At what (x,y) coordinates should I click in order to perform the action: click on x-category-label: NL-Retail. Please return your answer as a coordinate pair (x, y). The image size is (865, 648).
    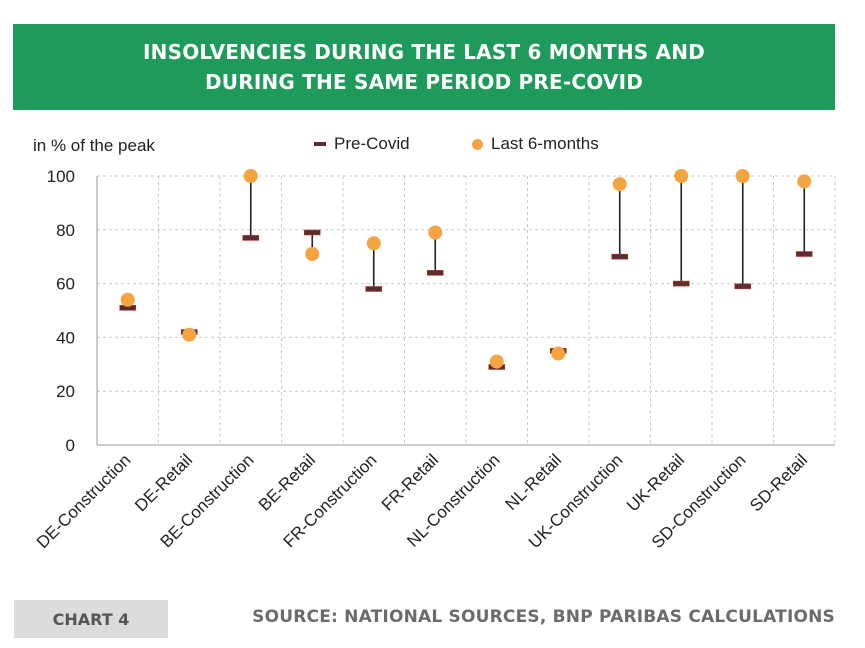
    Looking at the image, I should click on (534, 482).